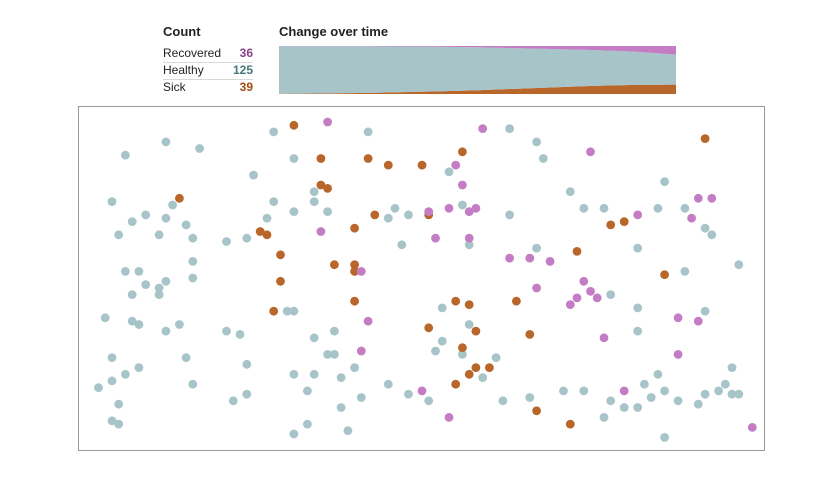  I want to click on count-row-healthy: Healthy 125, so click(208, 70).